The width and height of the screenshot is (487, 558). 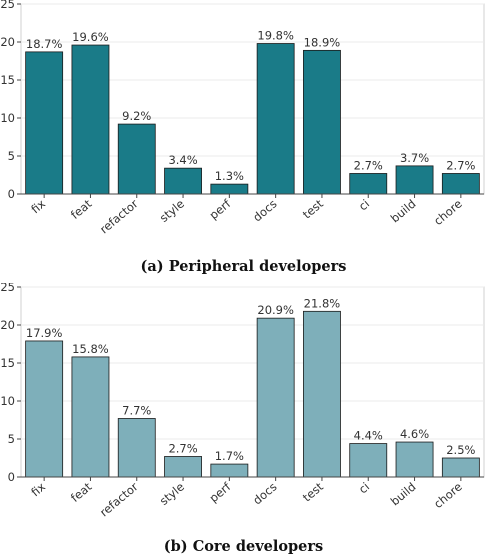 I want to click on bar-value-label: 1.3%, so click(x=229, y=176).